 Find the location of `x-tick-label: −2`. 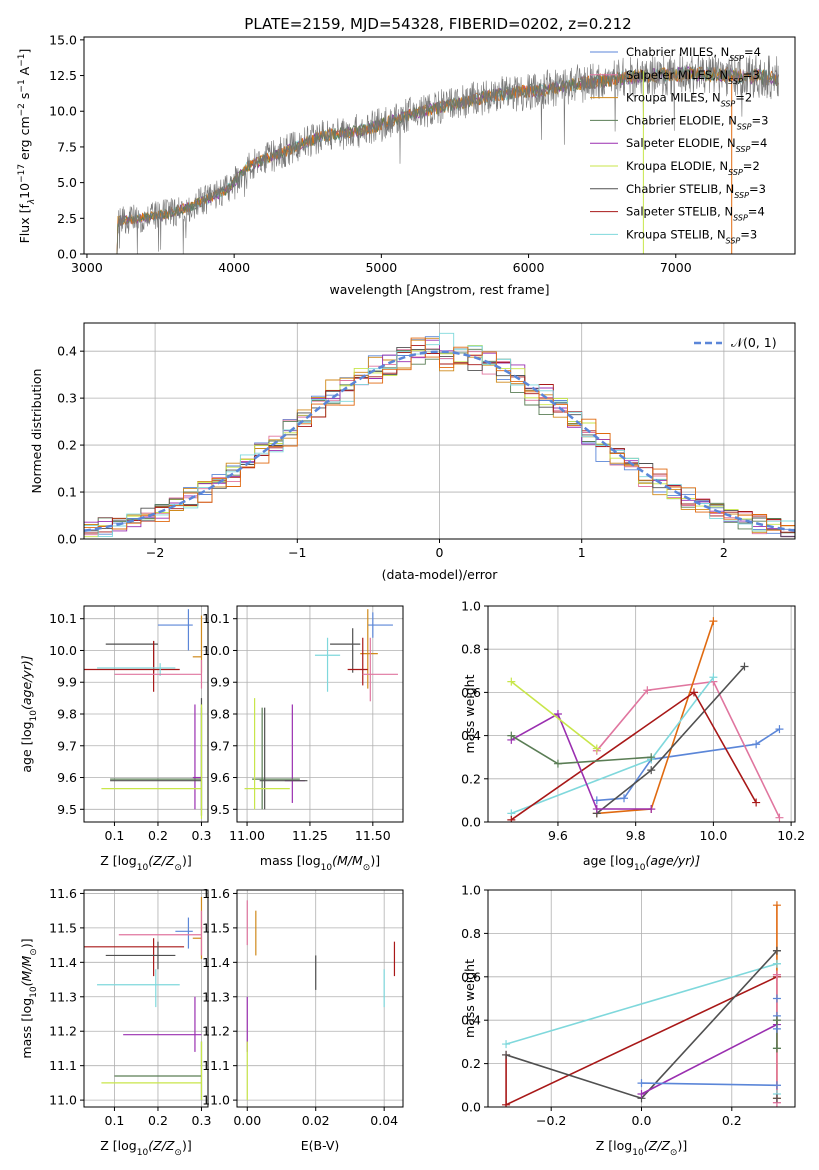

x-tick-label: −2 is located at coordinates (155, 552).